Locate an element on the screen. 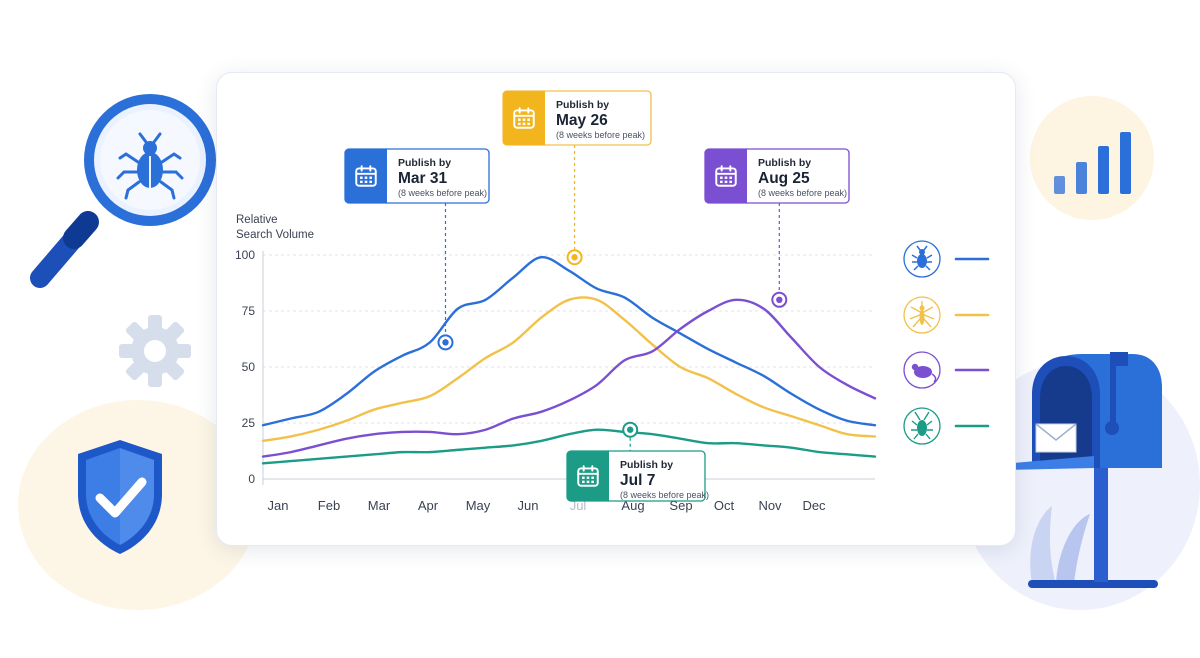 This screenshot has height=658, width=1200. x-tick-label: Jun is located at coordinates (528, 505).